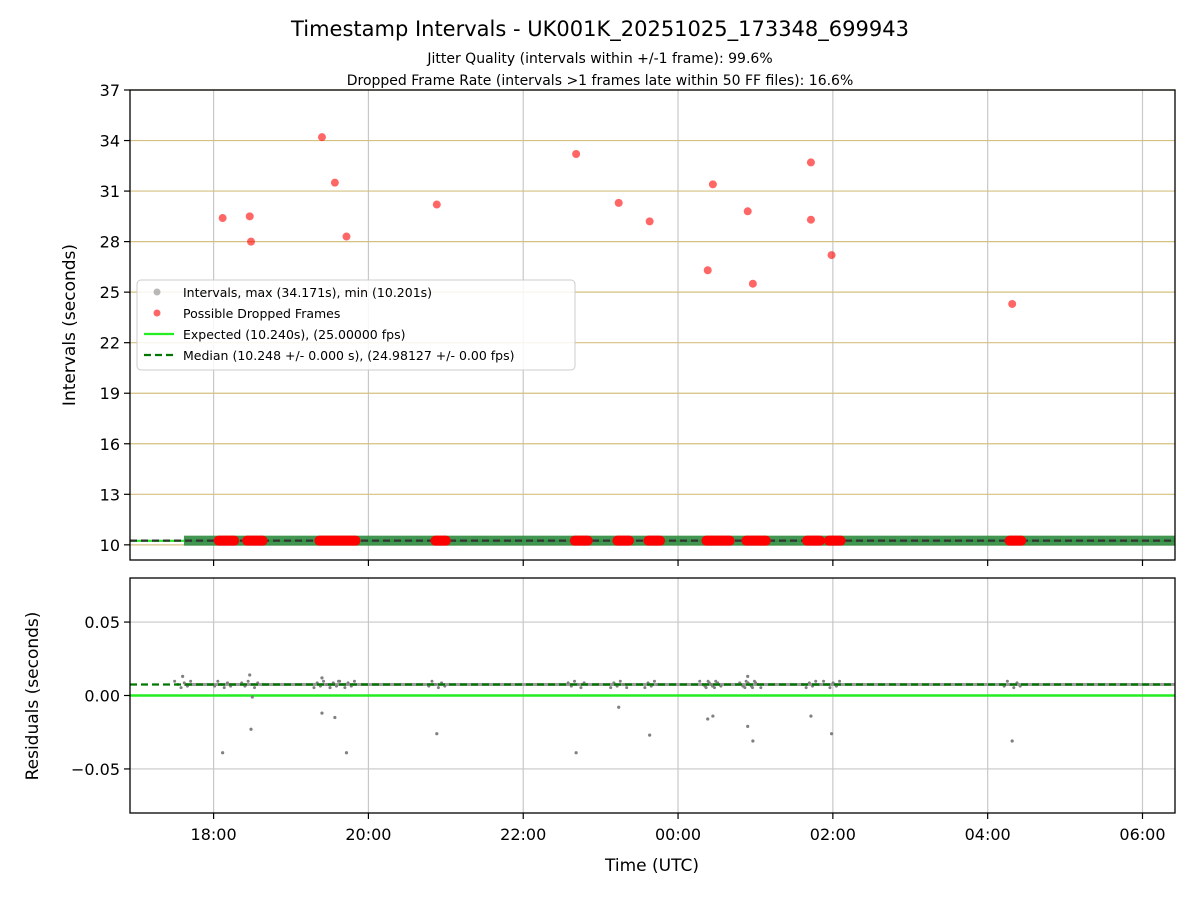  I want to click on x-tick-label: 00:00, so click(678, 834).